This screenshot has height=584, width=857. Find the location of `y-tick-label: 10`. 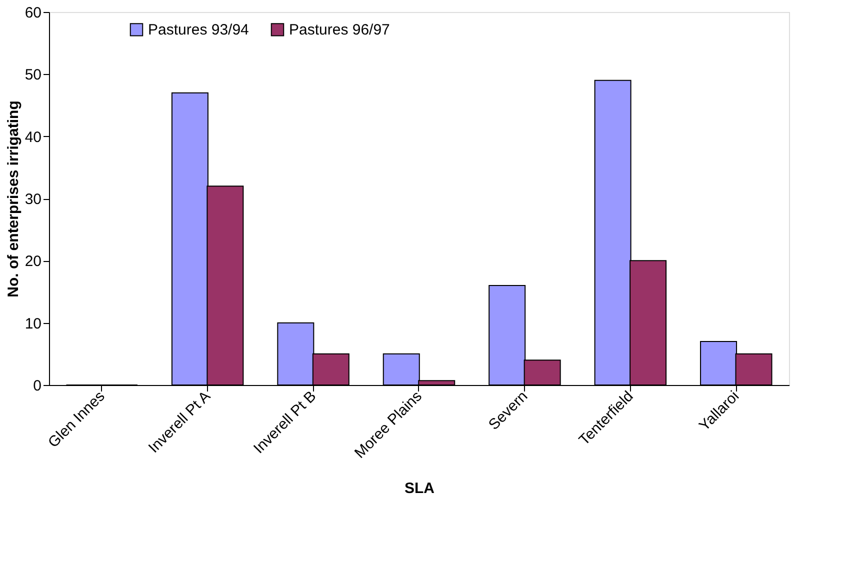

y-tick-label: 10 is located at coordinates (33, 323).